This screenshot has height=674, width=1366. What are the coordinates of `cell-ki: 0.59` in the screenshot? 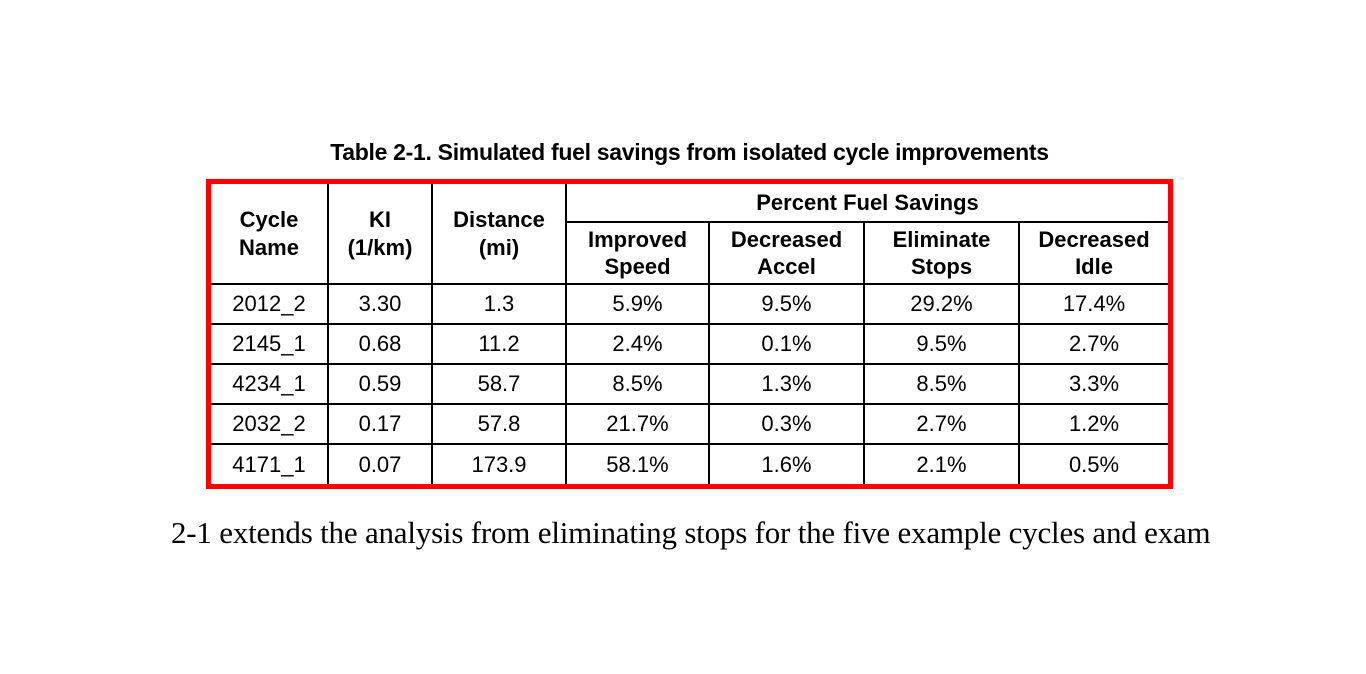 It's located at (380, 384).